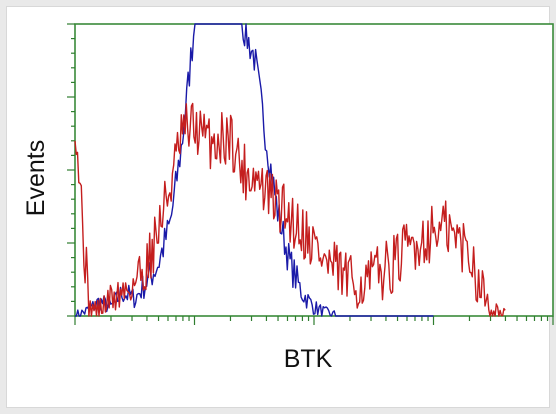 This screenshot has width=556, height=414. Describe the element at coordinates (36, 178) in the screenshot. I see `y-axis-label: Events` at that location.